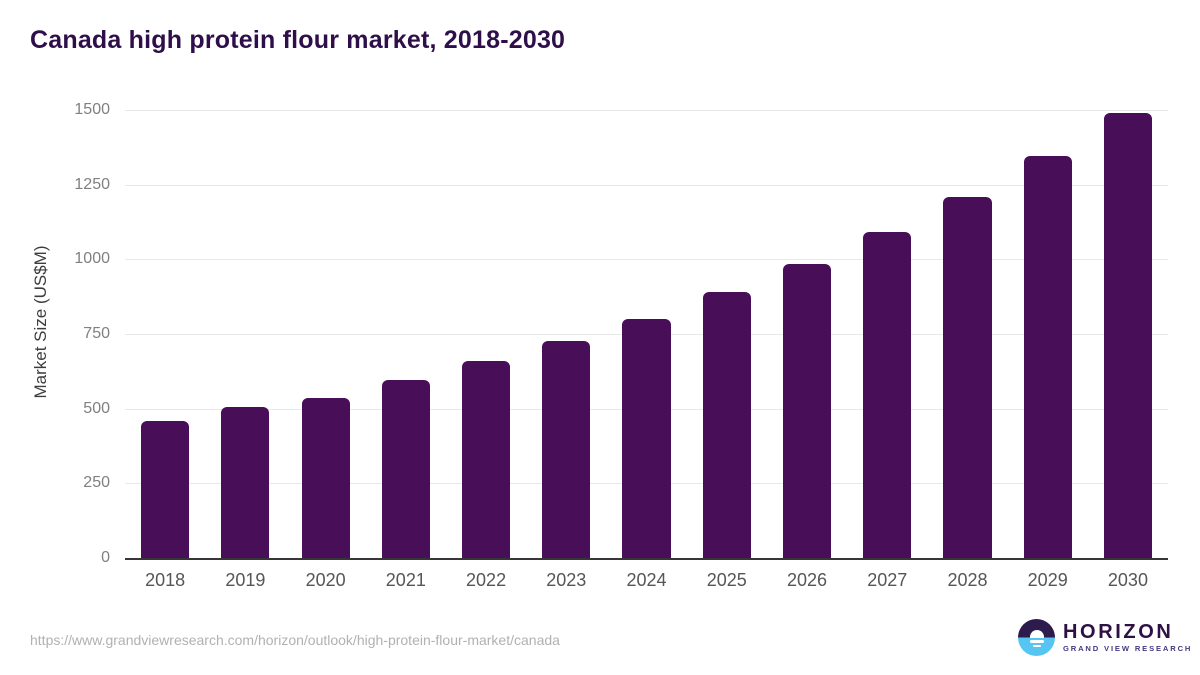 This screenshot has width=1200, height=675. Describe the element at coordinates (486, 580) in the screenshot. I see `x-tick-label-2022: 2022` at that location.